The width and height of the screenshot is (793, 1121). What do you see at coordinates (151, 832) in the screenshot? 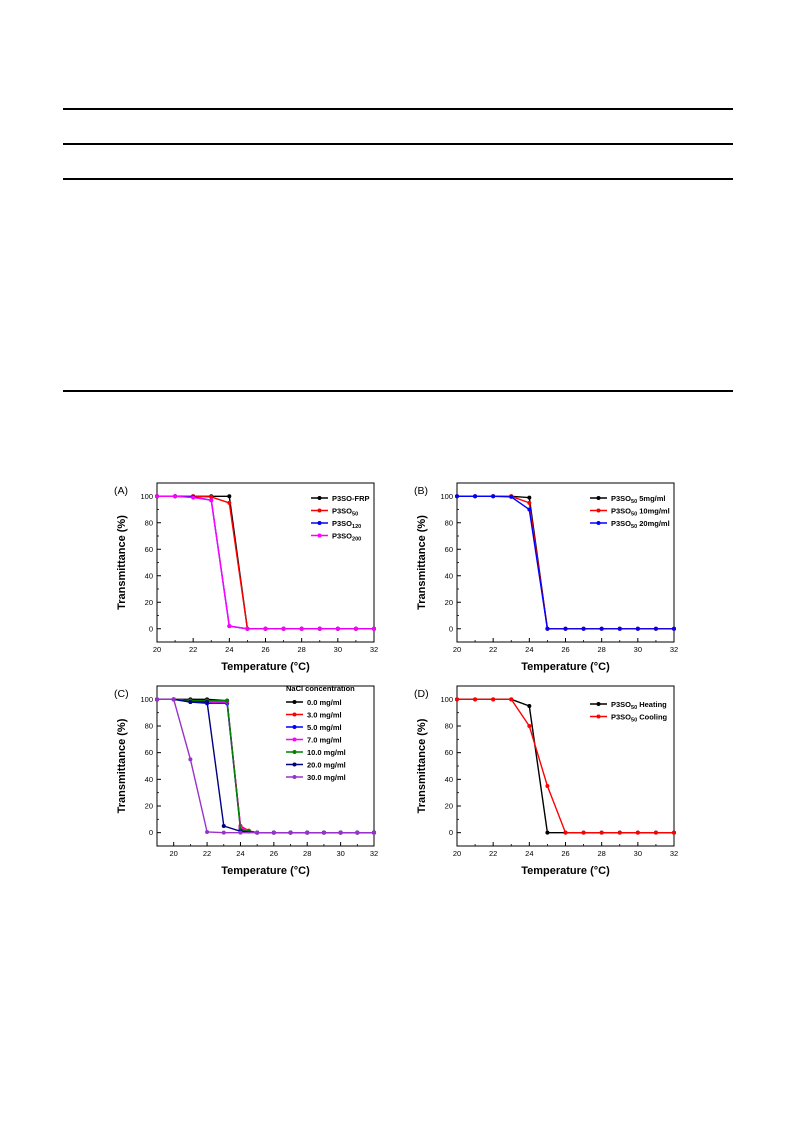
I see `y-tick-label: 0` at bounding box center [151, 832].